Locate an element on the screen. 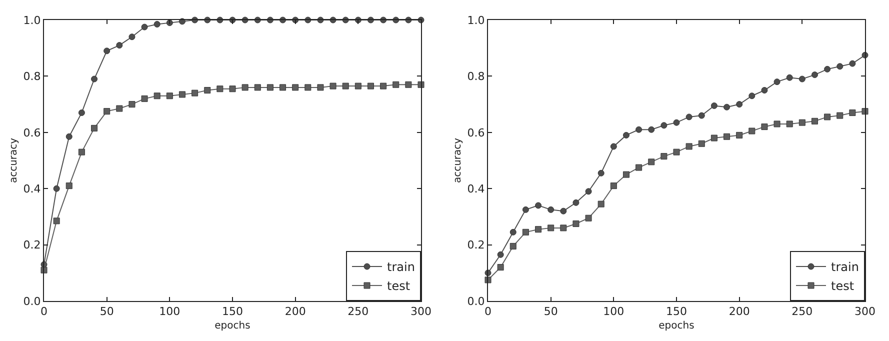  y-tick-label: 0.8 is located at coordinates (476, 77).